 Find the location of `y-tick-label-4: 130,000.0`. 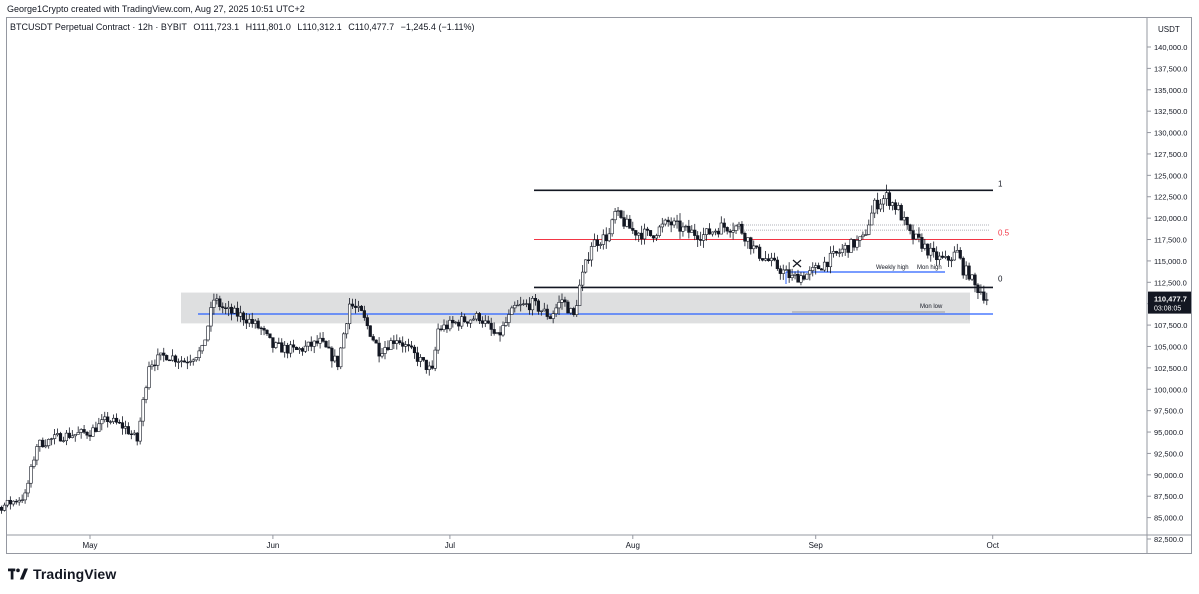

y-tick-label-4: 130,000.0 is located at coordinates (1170, 133).